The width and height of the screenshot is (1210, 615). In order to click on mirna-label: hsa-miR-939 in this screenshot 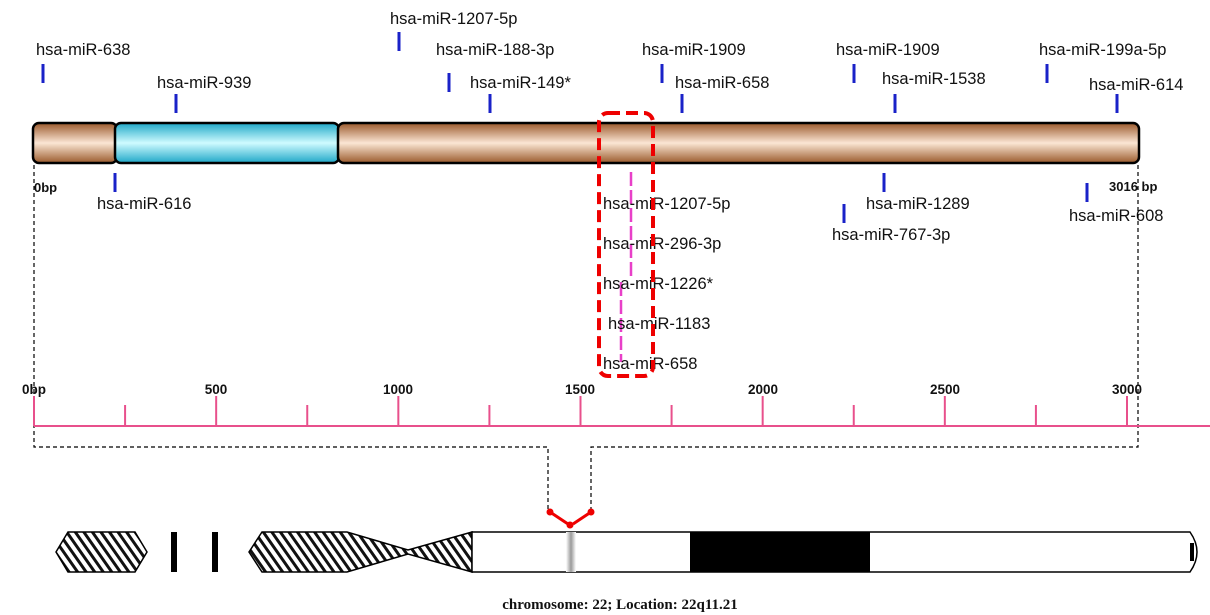, I will do `click(204, 83)`.